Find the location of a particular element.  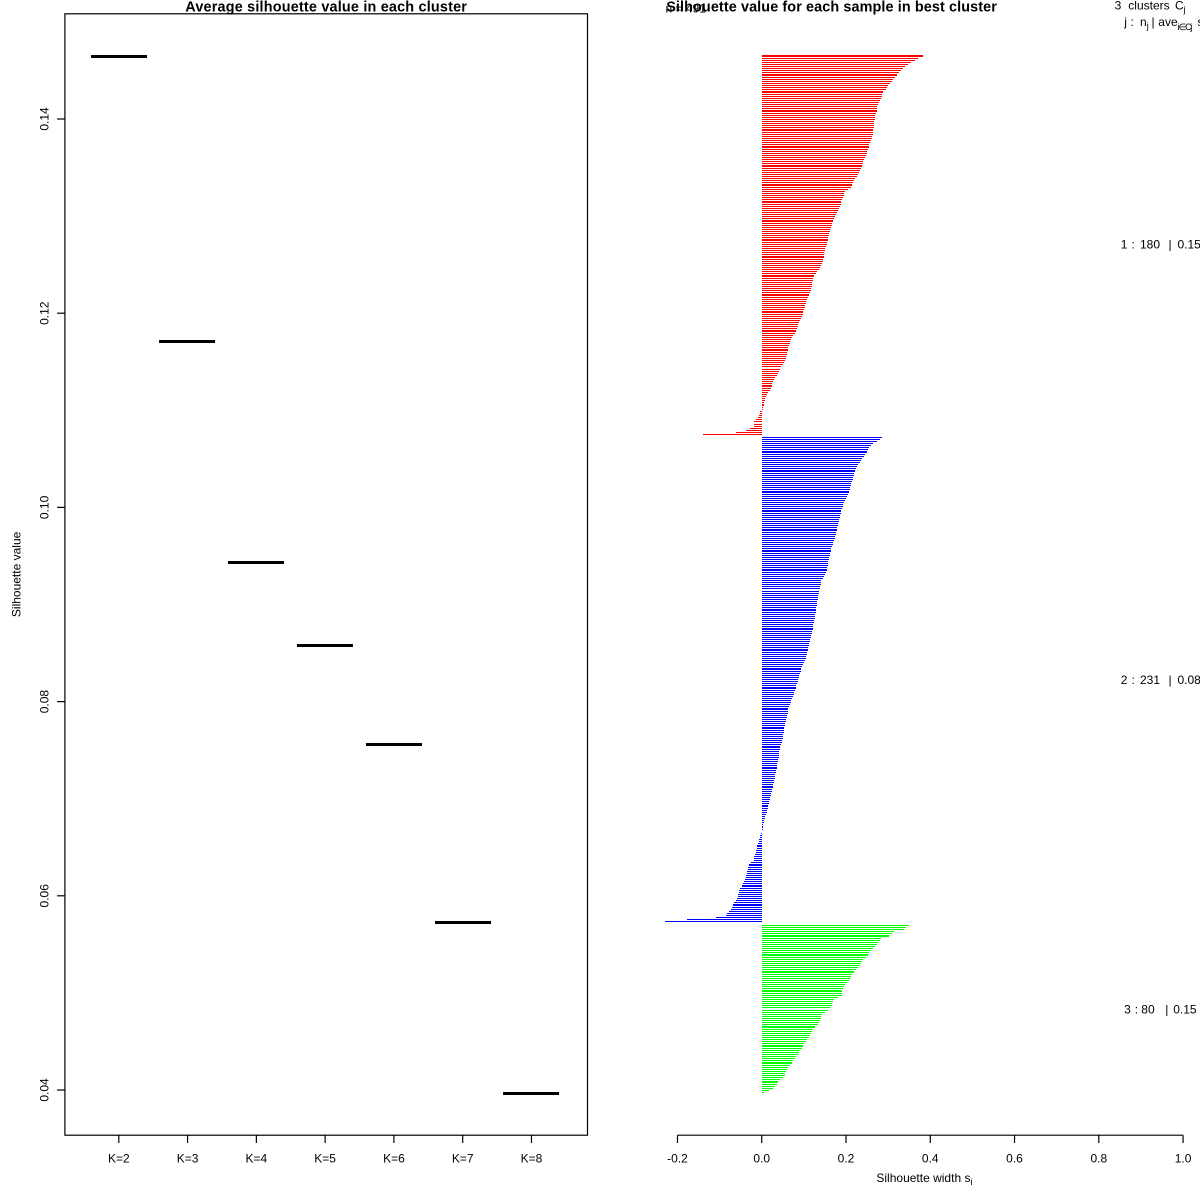

svg-text: K=3 is located at coordinates (188, 1159).